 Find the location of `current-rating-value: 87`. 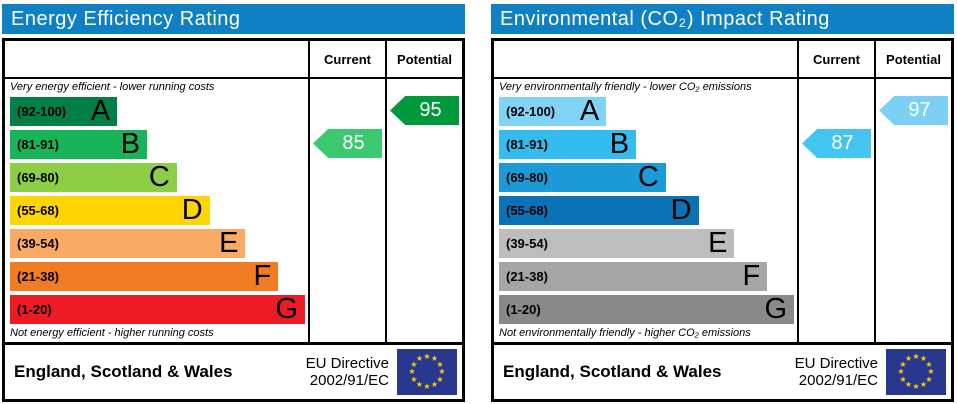

current-rating-value: 87 is located at coordinates (842, 143).